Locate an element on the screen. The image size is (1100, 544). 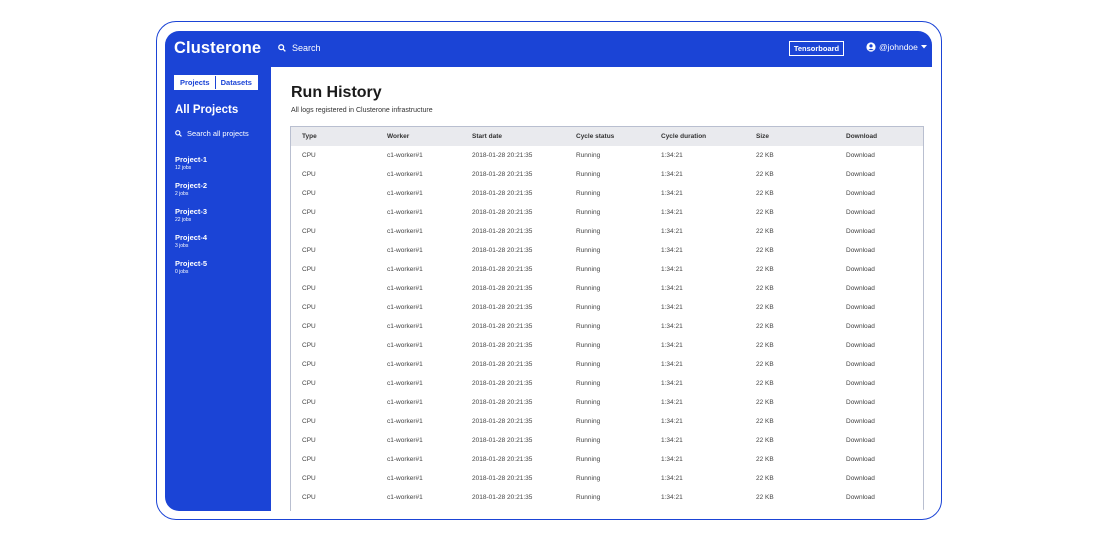
column-header-worker: Worker is located at coordinates (398, 136).